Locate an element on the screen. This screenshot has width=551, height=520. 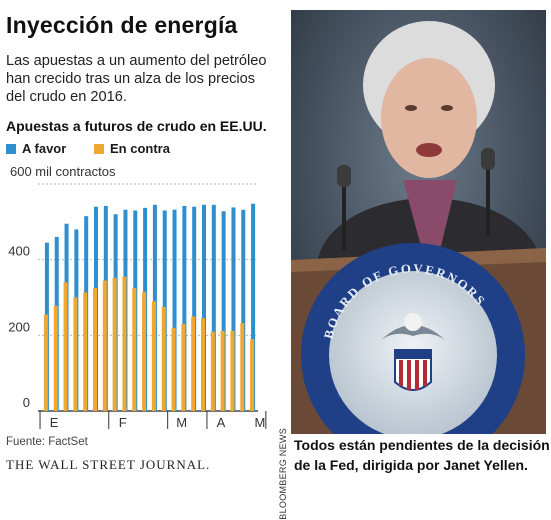
shield-chief is located at coordinates (413, 354).